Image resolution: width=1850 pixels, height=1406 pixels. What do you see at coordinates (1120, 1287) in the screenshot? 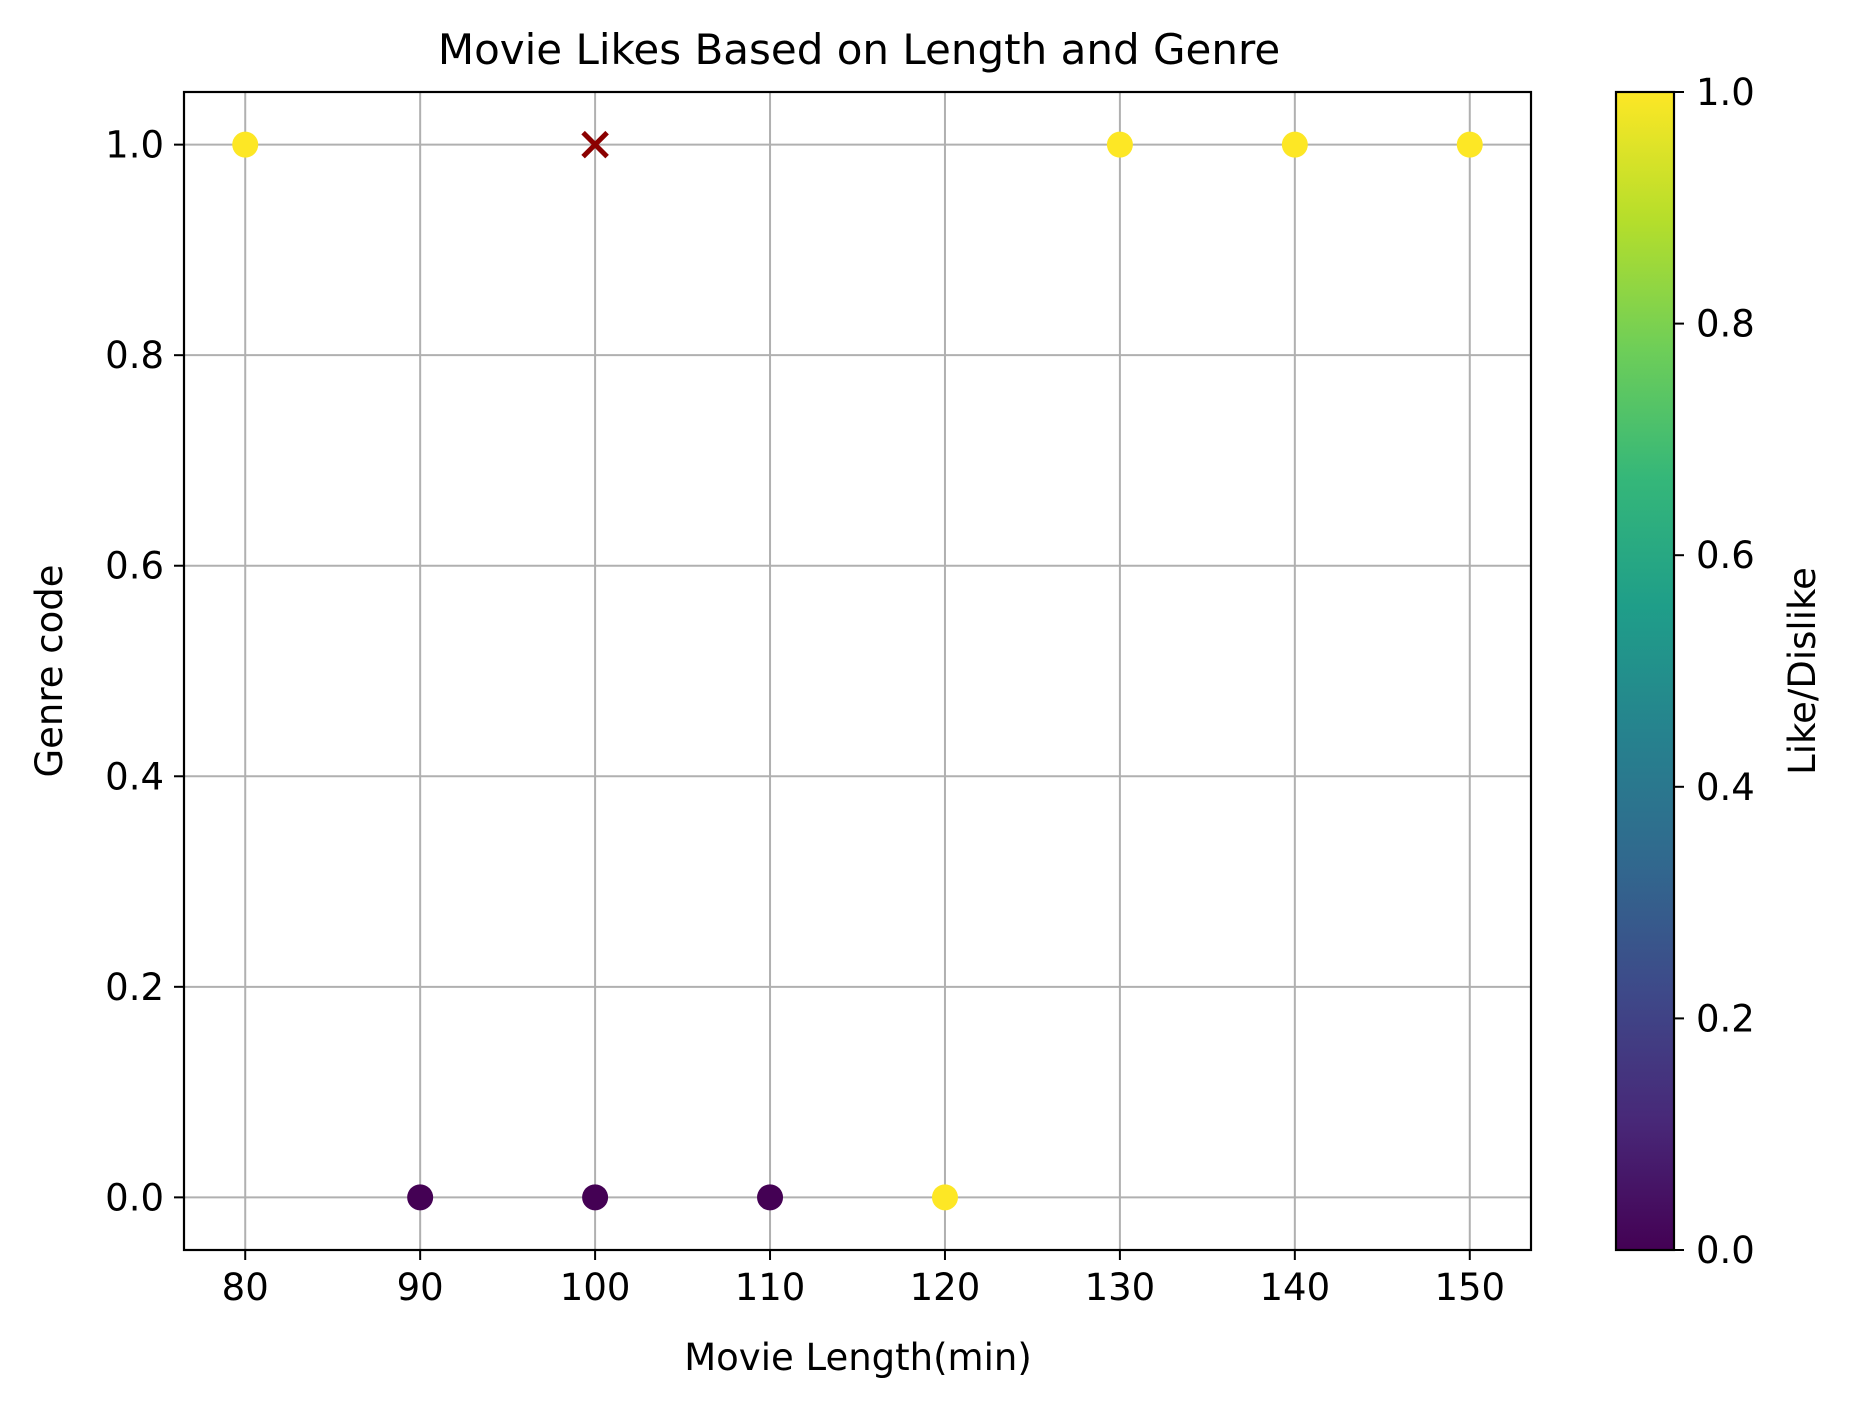
I see `x-tick-label: 130` at bounding box center [1120, 1287].